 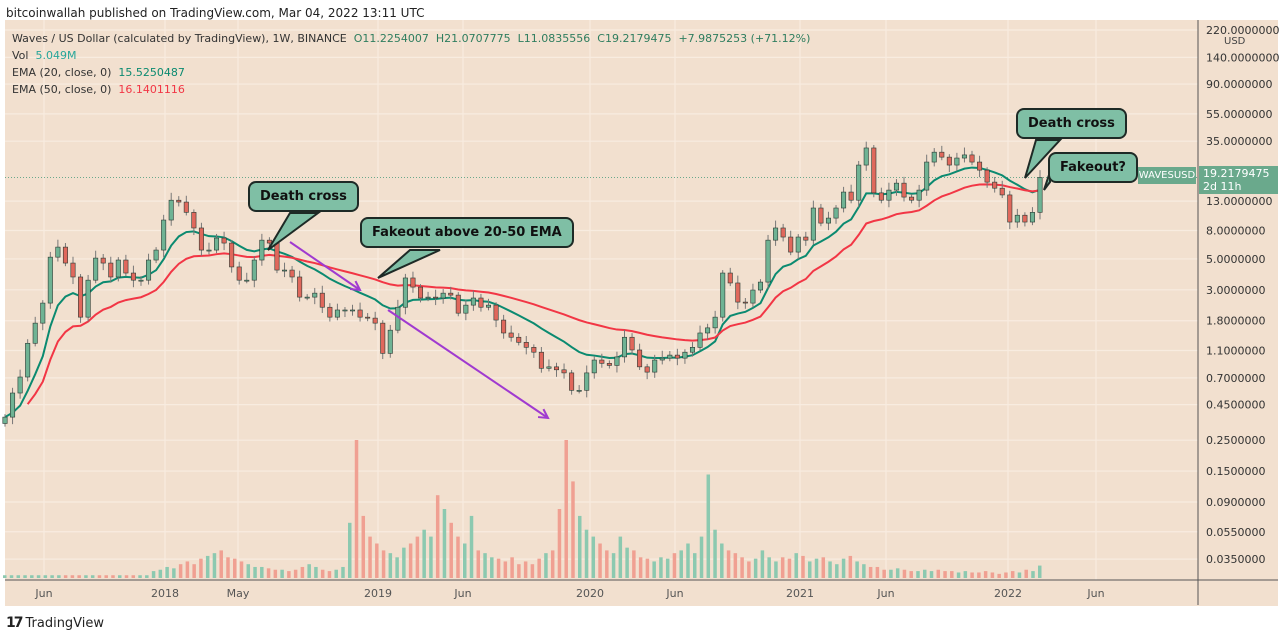 What do you see at coordinates (1242, 57) in the screenshot?
I see `price-tick-label: 140.0000000` at bounding box center [1242, 57].